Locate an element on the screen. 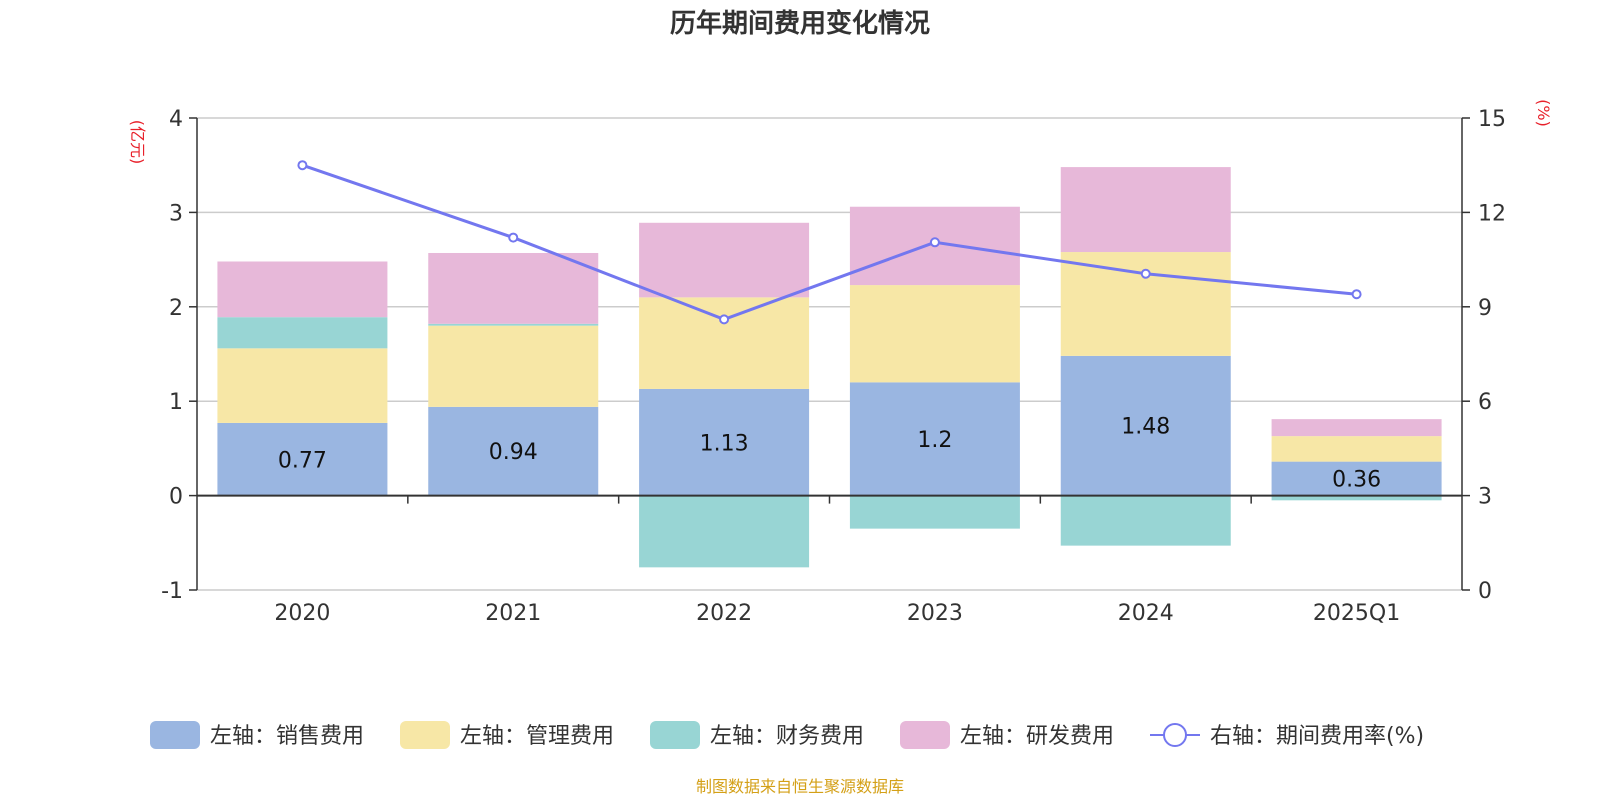 This screenshot has height=800, width=1600. legend-label: 左轴：研发费用 is located at coordinates (1037, 736).